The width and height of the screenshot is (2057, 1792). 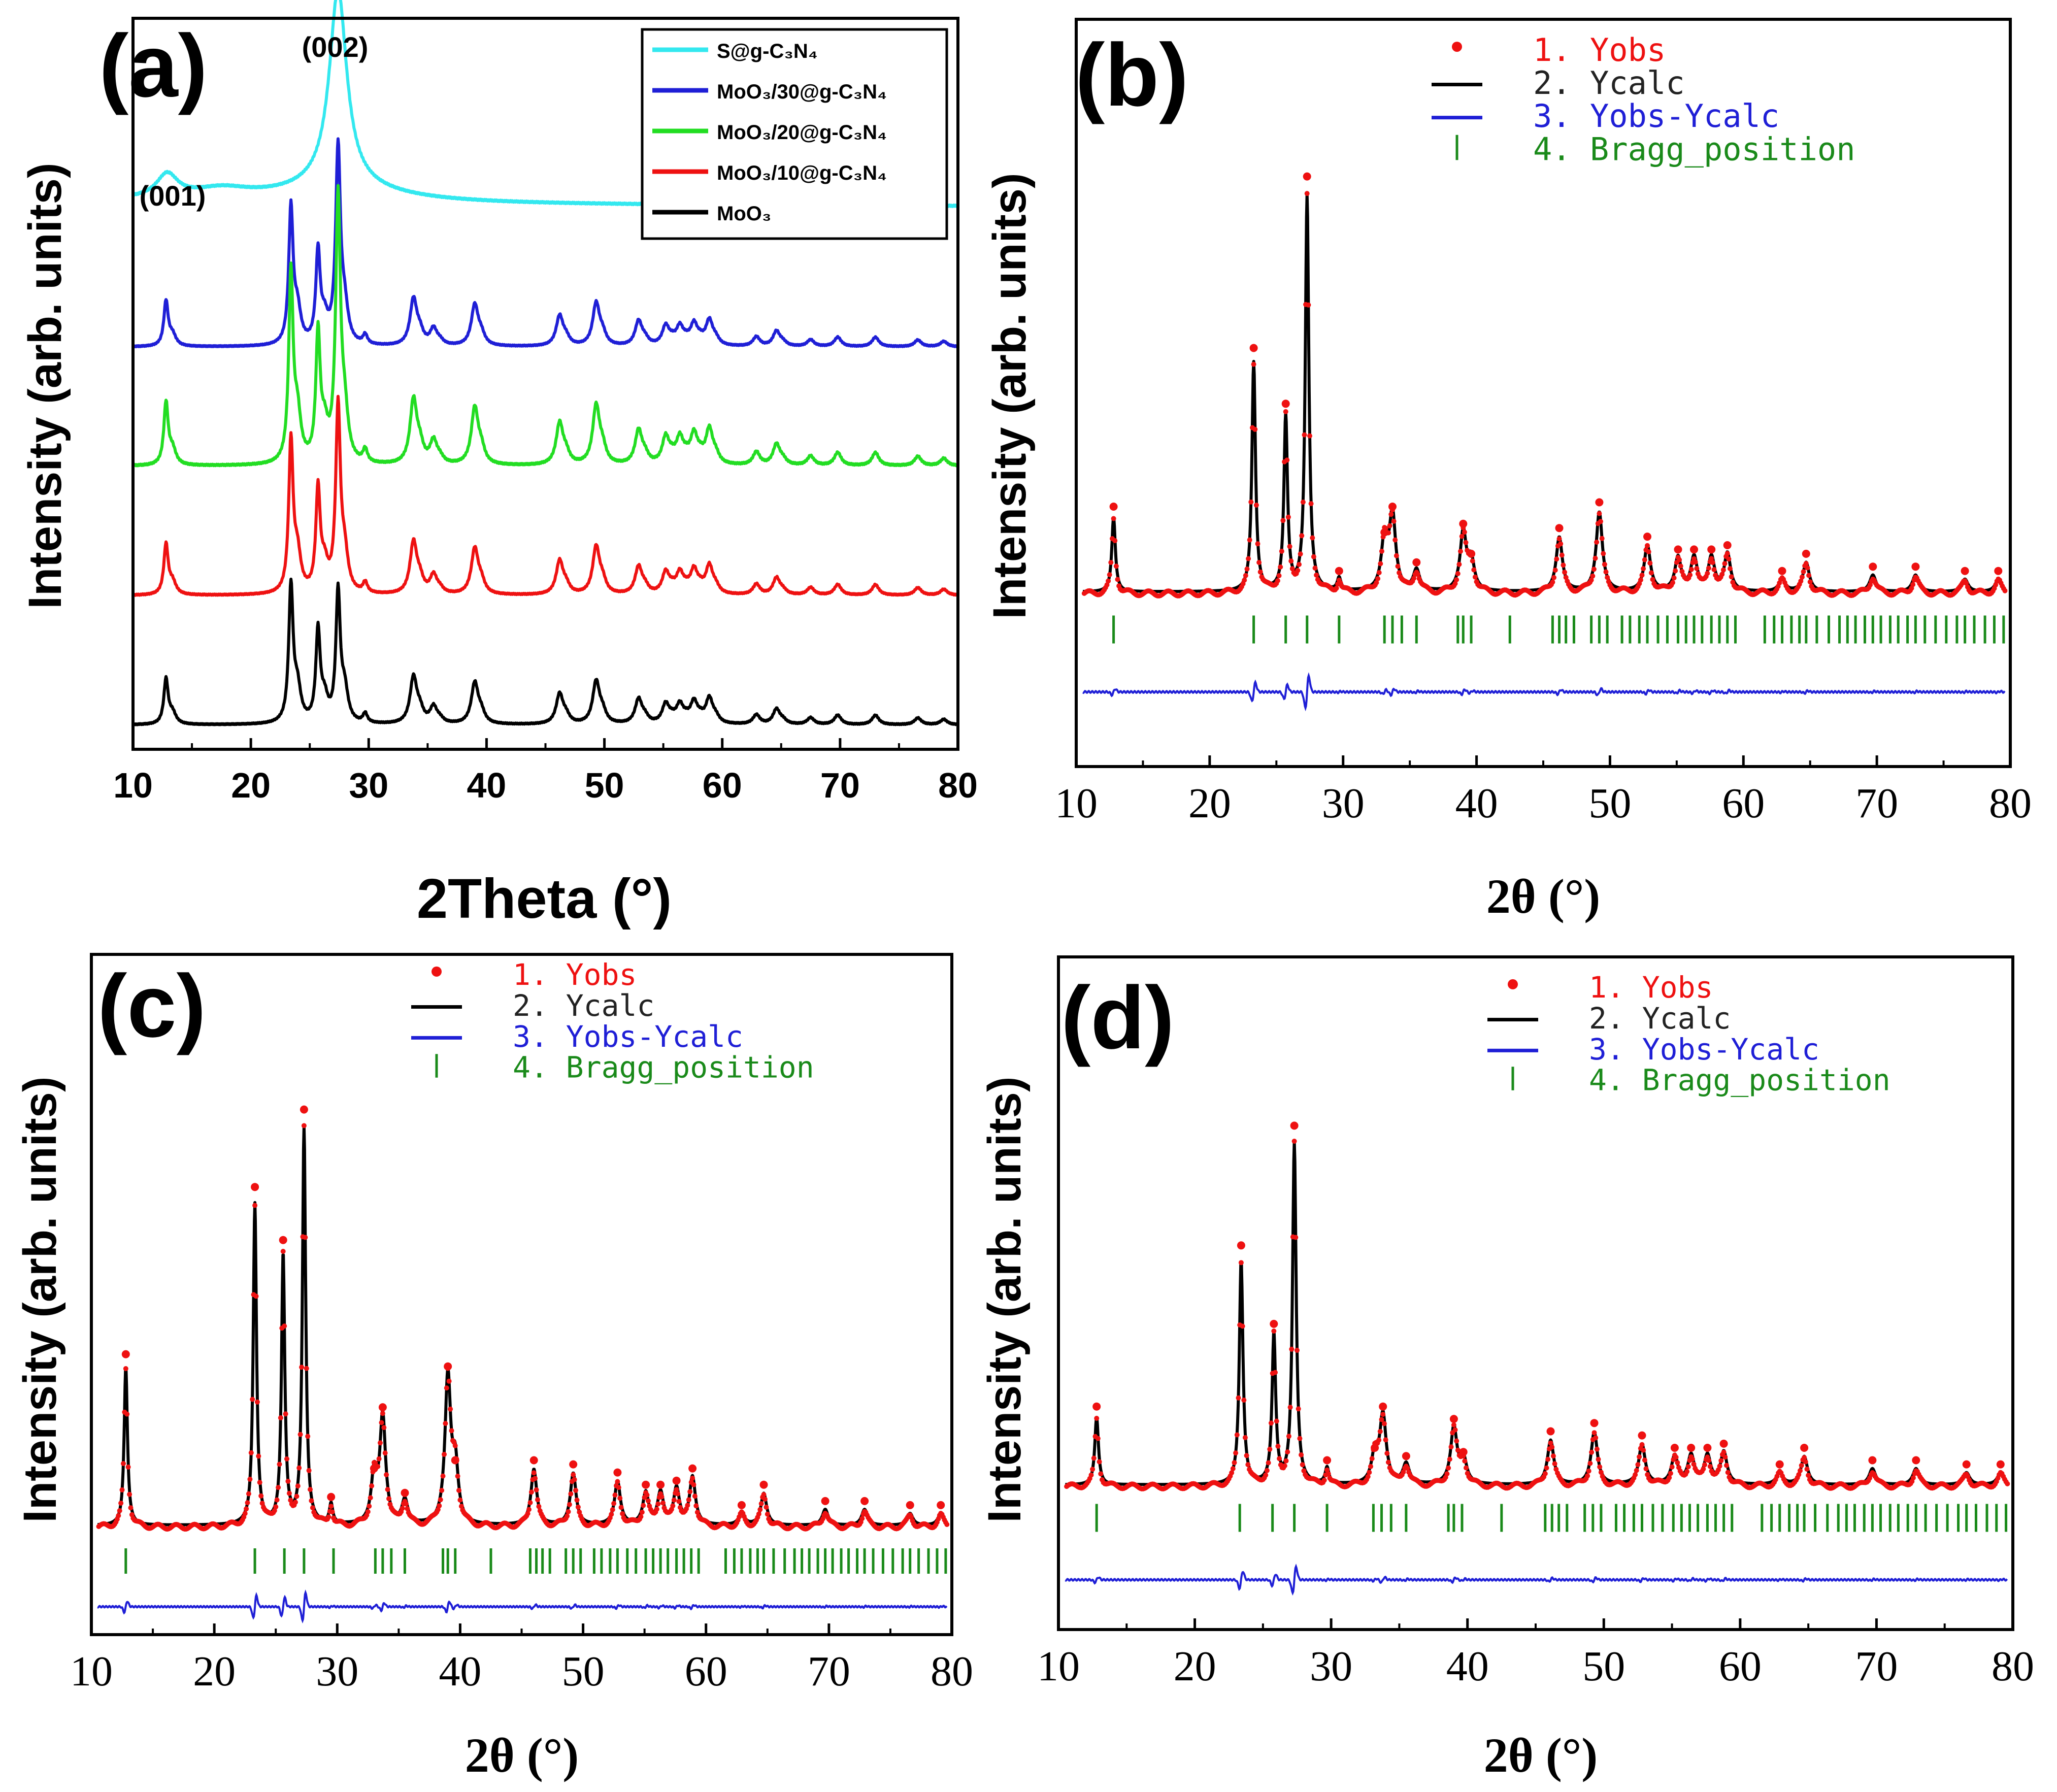 What do you see at coordinates (1743, 803) in the screenshot?
I see `panel-b-tick-label-60: 60` at bounding box center [1743, 803].